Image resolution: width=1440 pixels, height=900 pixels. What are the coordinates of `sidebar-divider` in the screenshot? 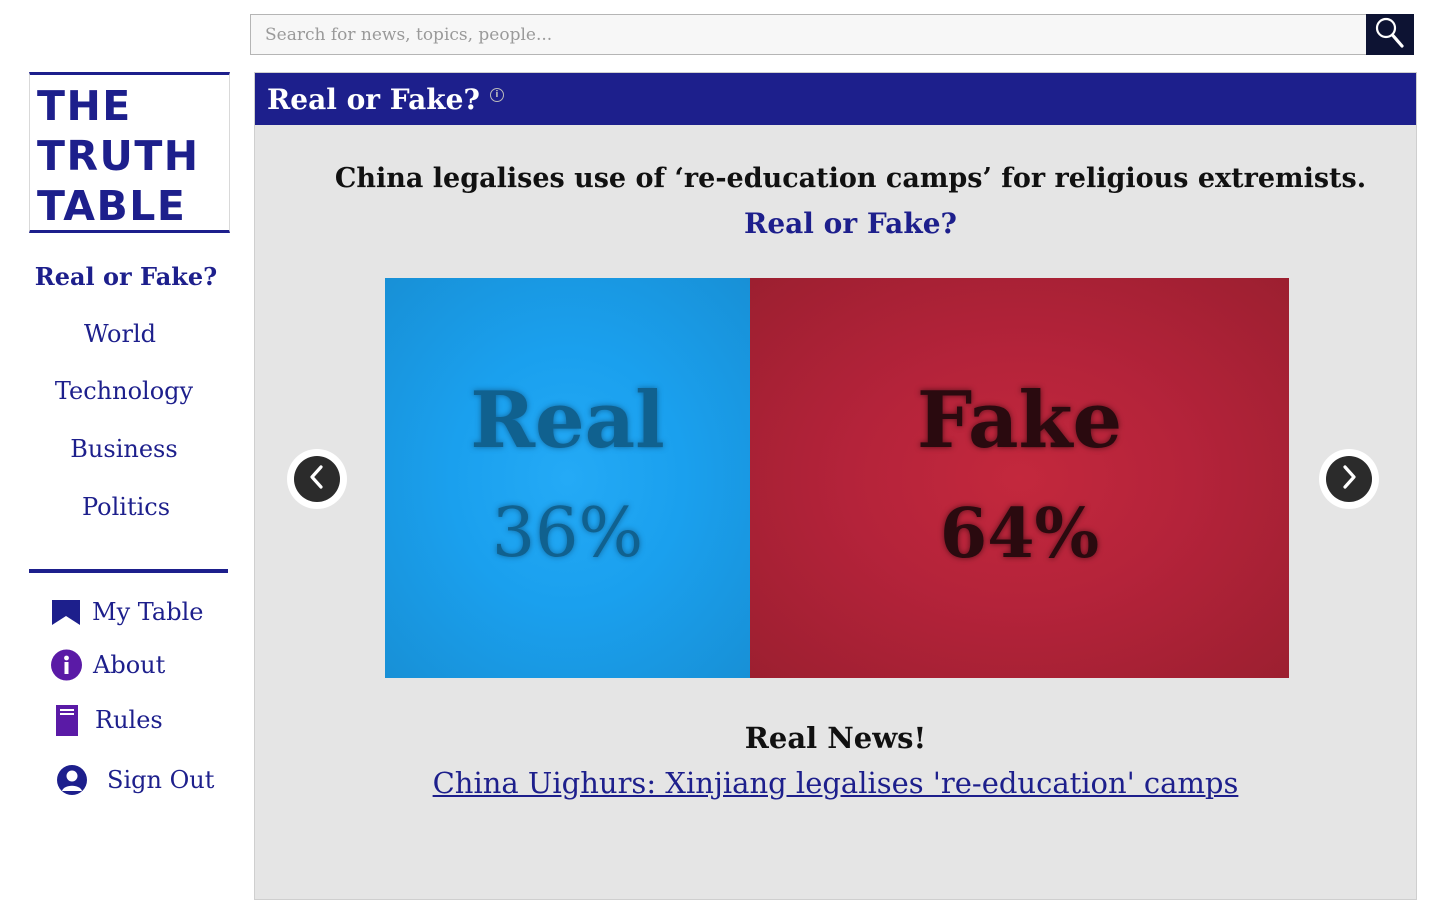 It's located at (128, 571).